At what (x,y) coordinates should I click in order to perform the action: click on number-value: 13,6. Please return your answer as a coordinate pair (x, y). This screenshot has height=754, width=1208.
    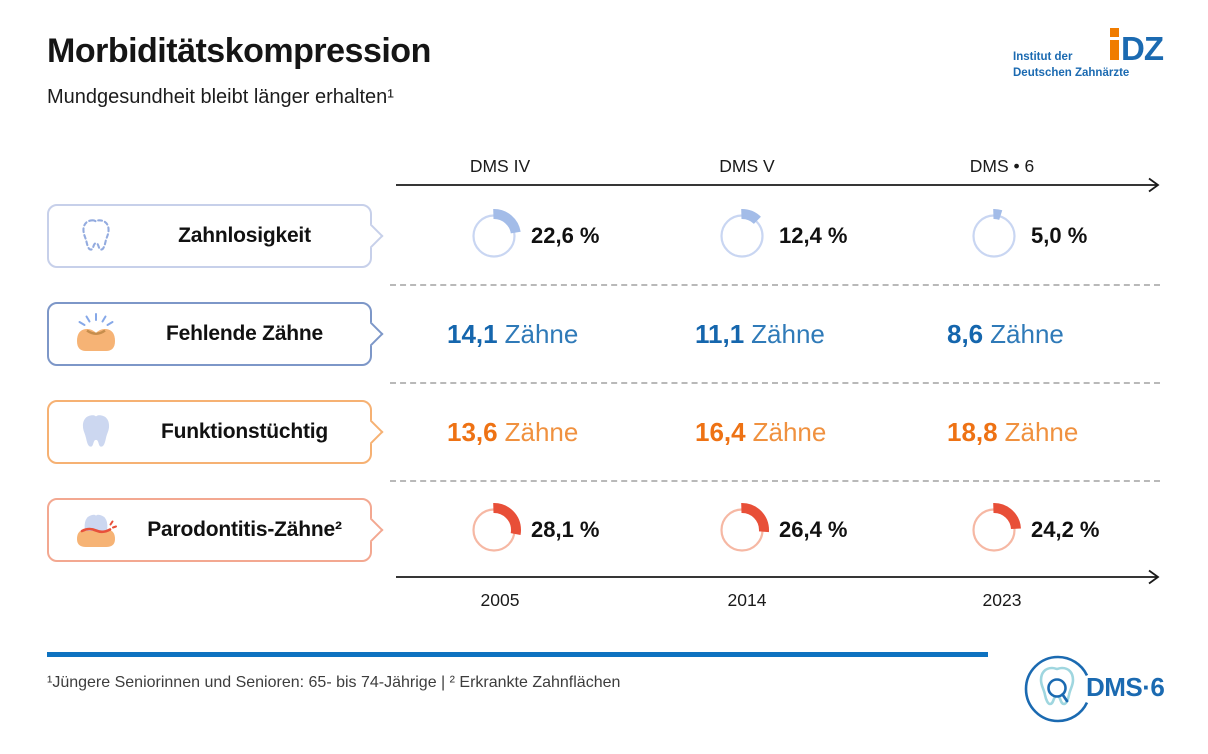
    Looking at the image, I should click on (472, 431).